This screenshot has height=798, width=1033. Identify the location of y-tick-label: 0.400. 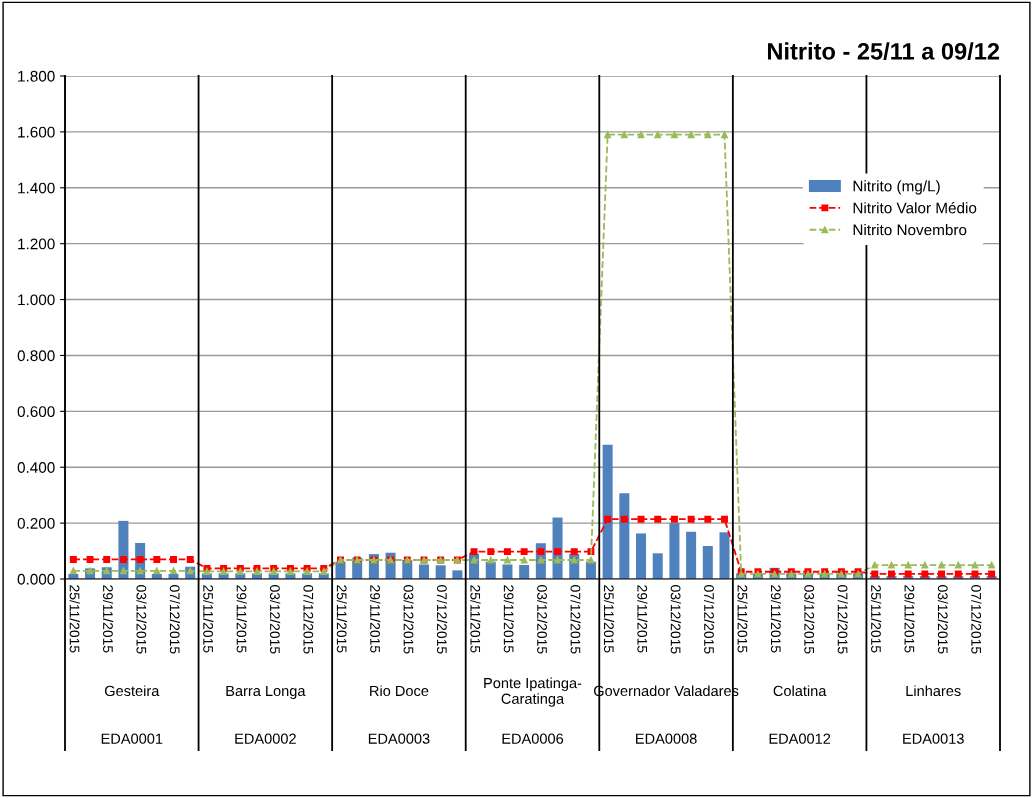
(36, 467).